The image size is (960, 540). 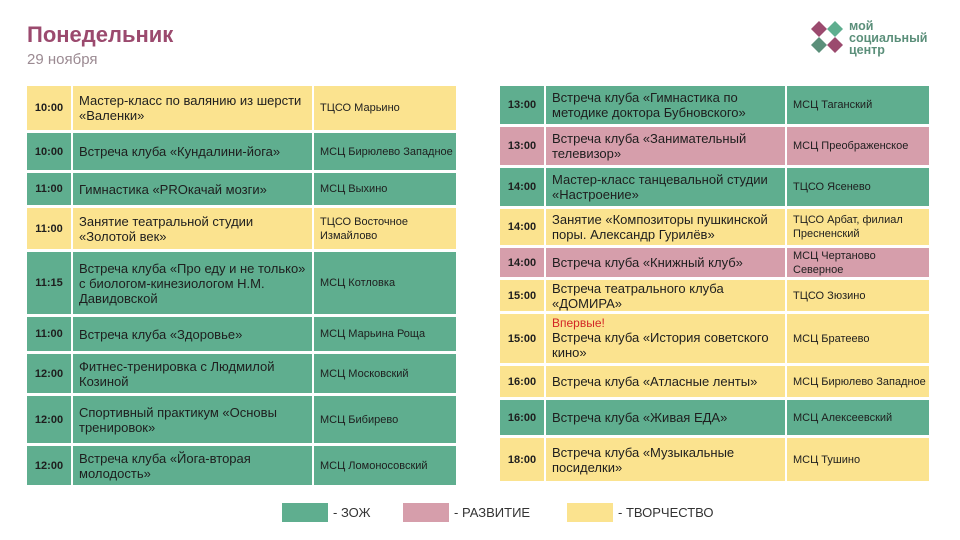 What do you see at coordinates (666, 512) in the screenshot?
I see `legend-label: - ТВОРЧЕСТВО` at bounding box center [666, 512].